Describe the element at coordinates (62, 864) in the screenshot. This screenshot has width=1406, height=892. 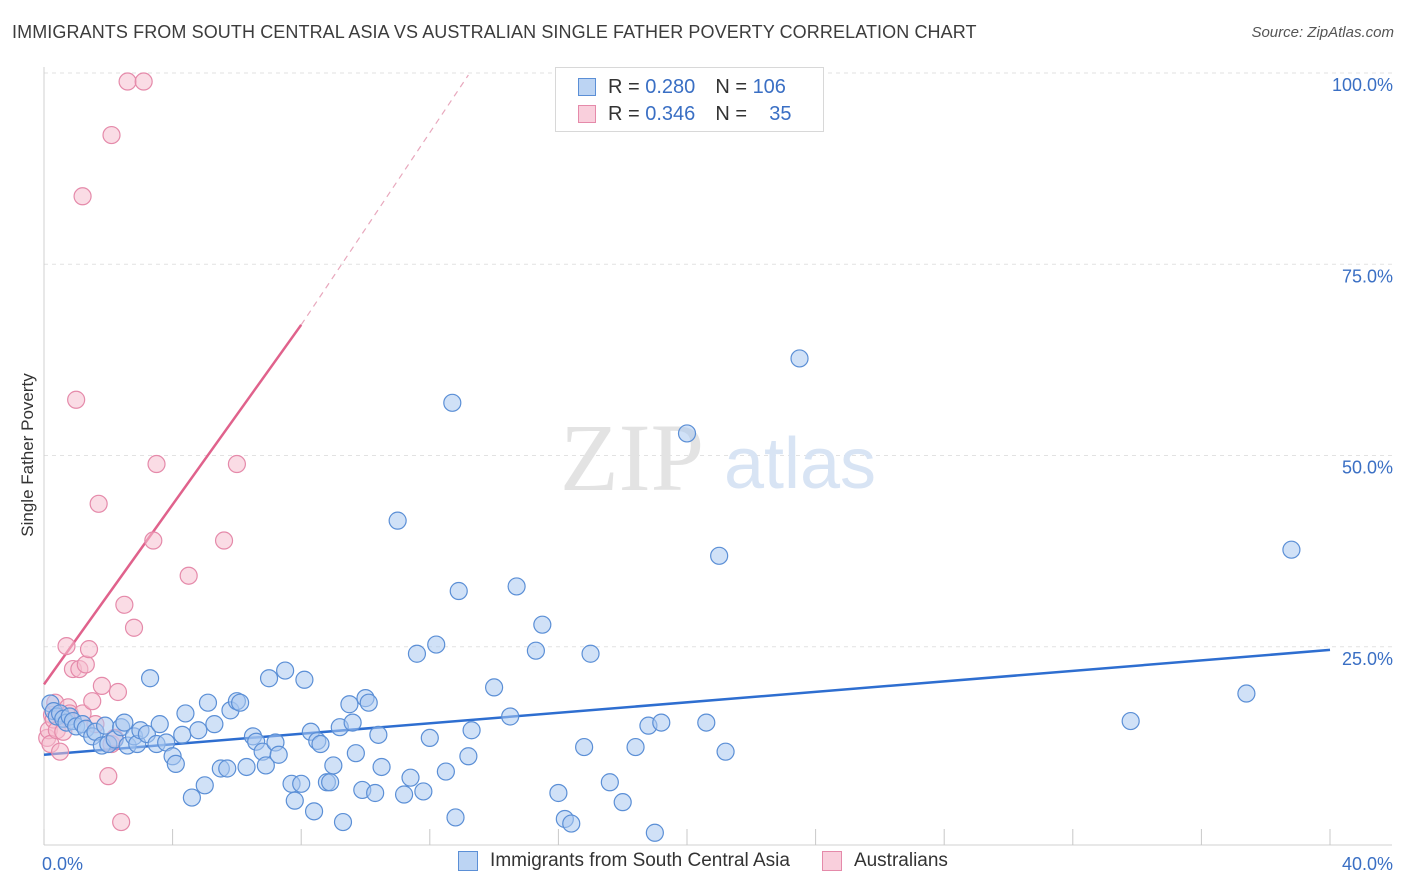
I see `x-tick-label: 0.0%` at that location.